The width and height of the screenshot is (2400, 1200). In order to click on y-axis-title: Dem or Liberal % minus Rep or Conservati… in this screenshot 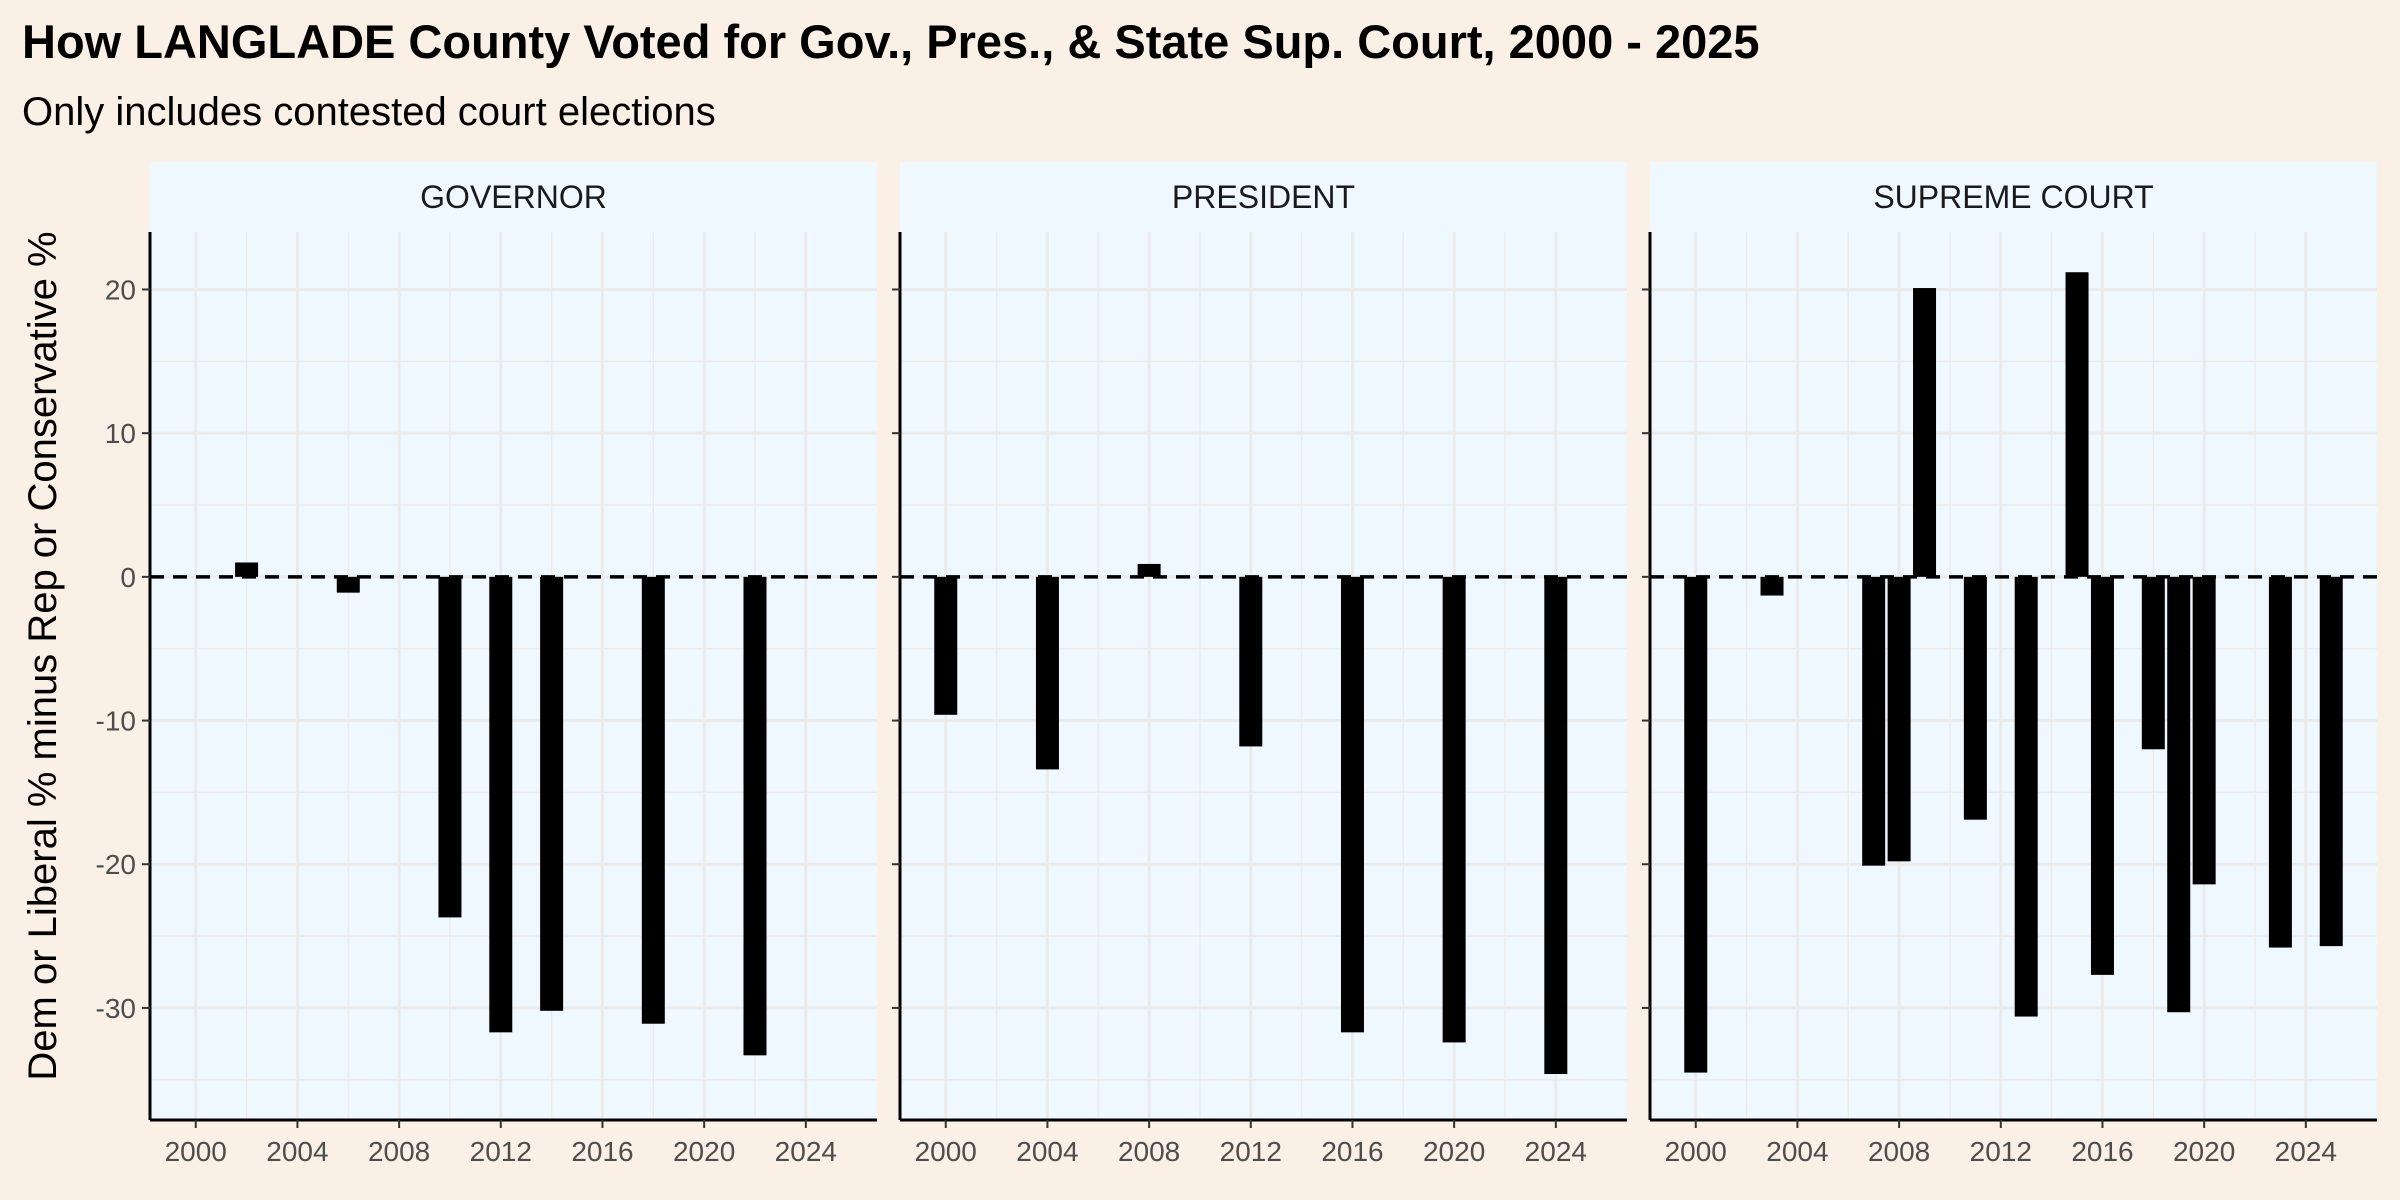, I will do `click(43, 655)`.